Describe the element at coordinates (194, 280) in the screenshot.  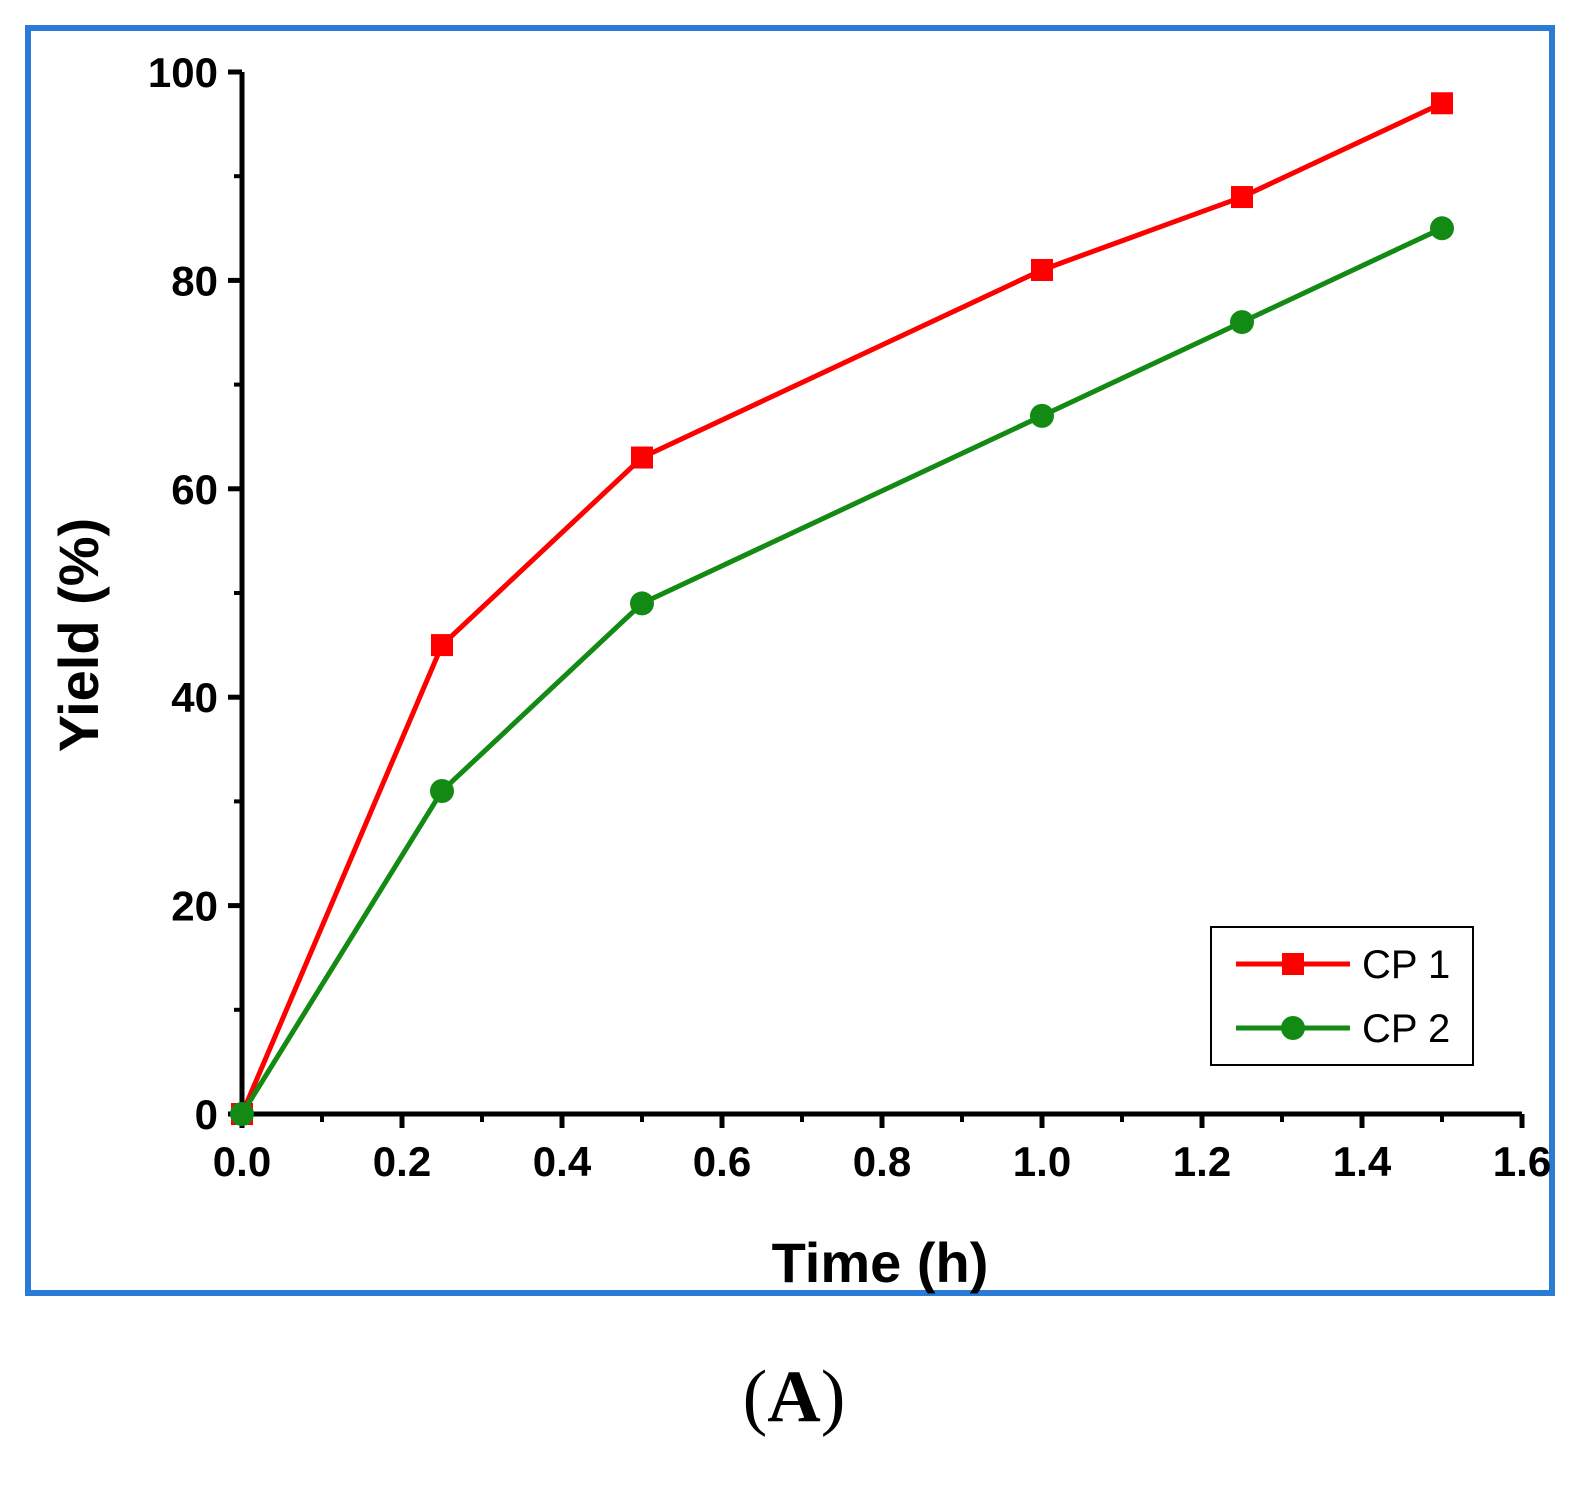
I see `y-tick-label: 80` at that location.